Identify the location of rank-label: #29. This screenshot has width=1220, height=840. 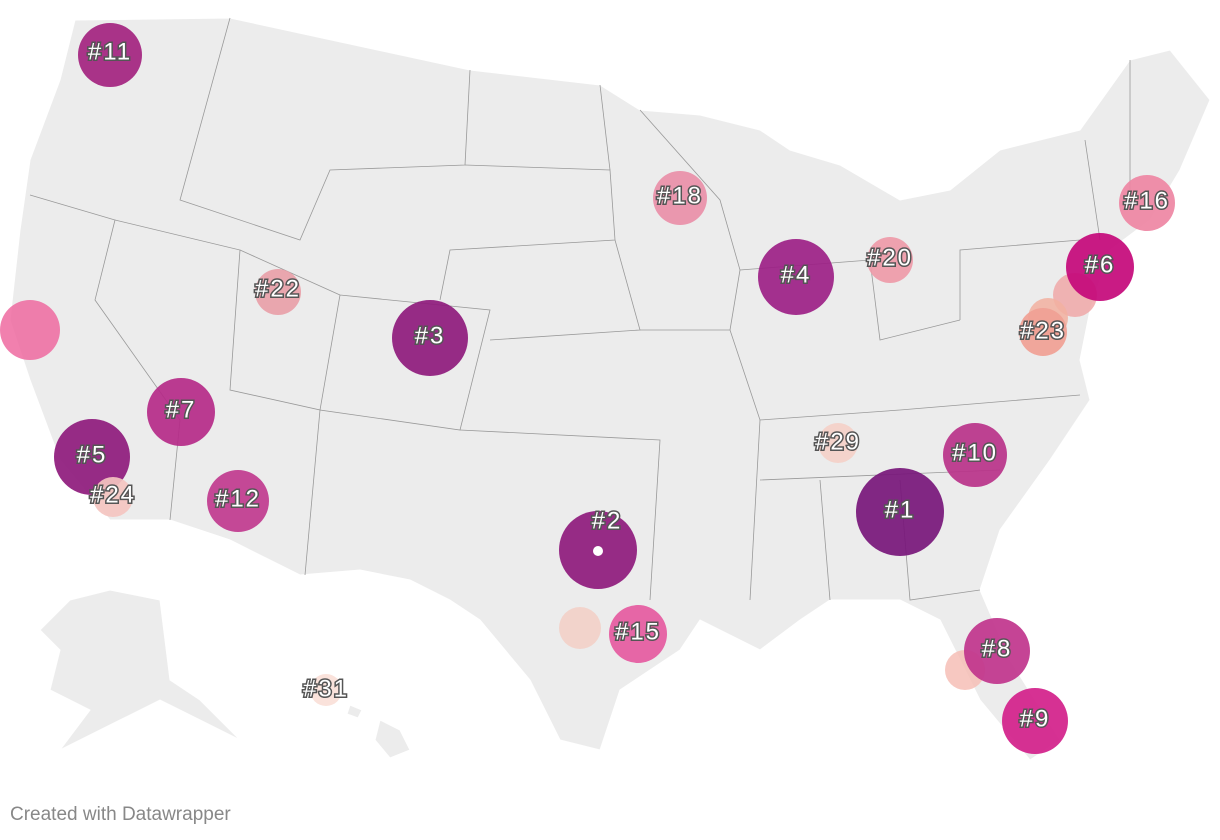
(838, 441).